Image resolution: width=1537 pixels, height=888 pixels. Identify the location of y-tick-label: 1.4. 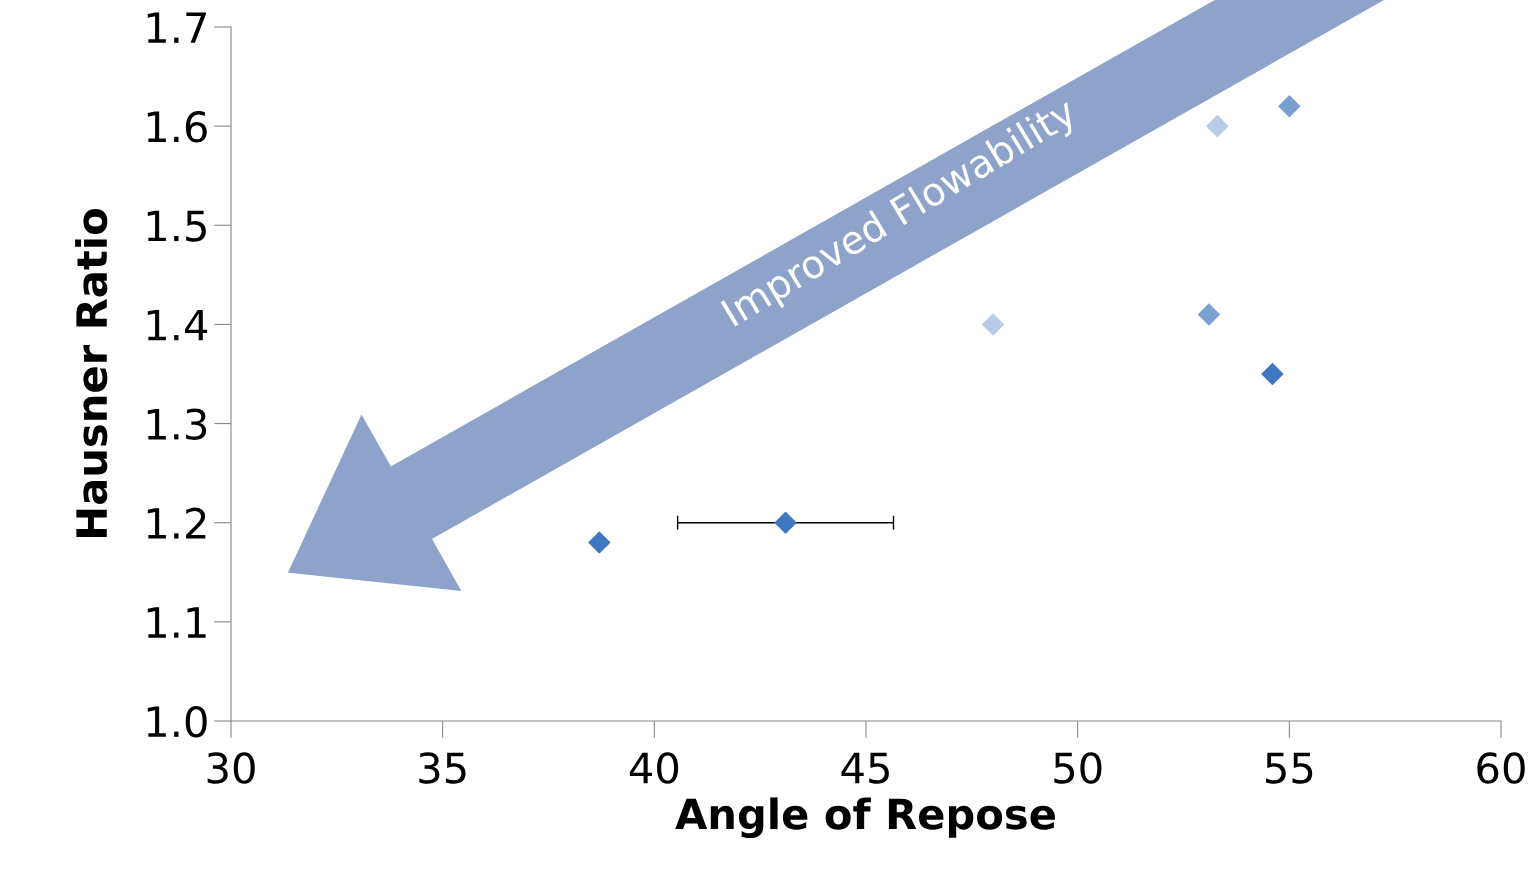
(177, 325).